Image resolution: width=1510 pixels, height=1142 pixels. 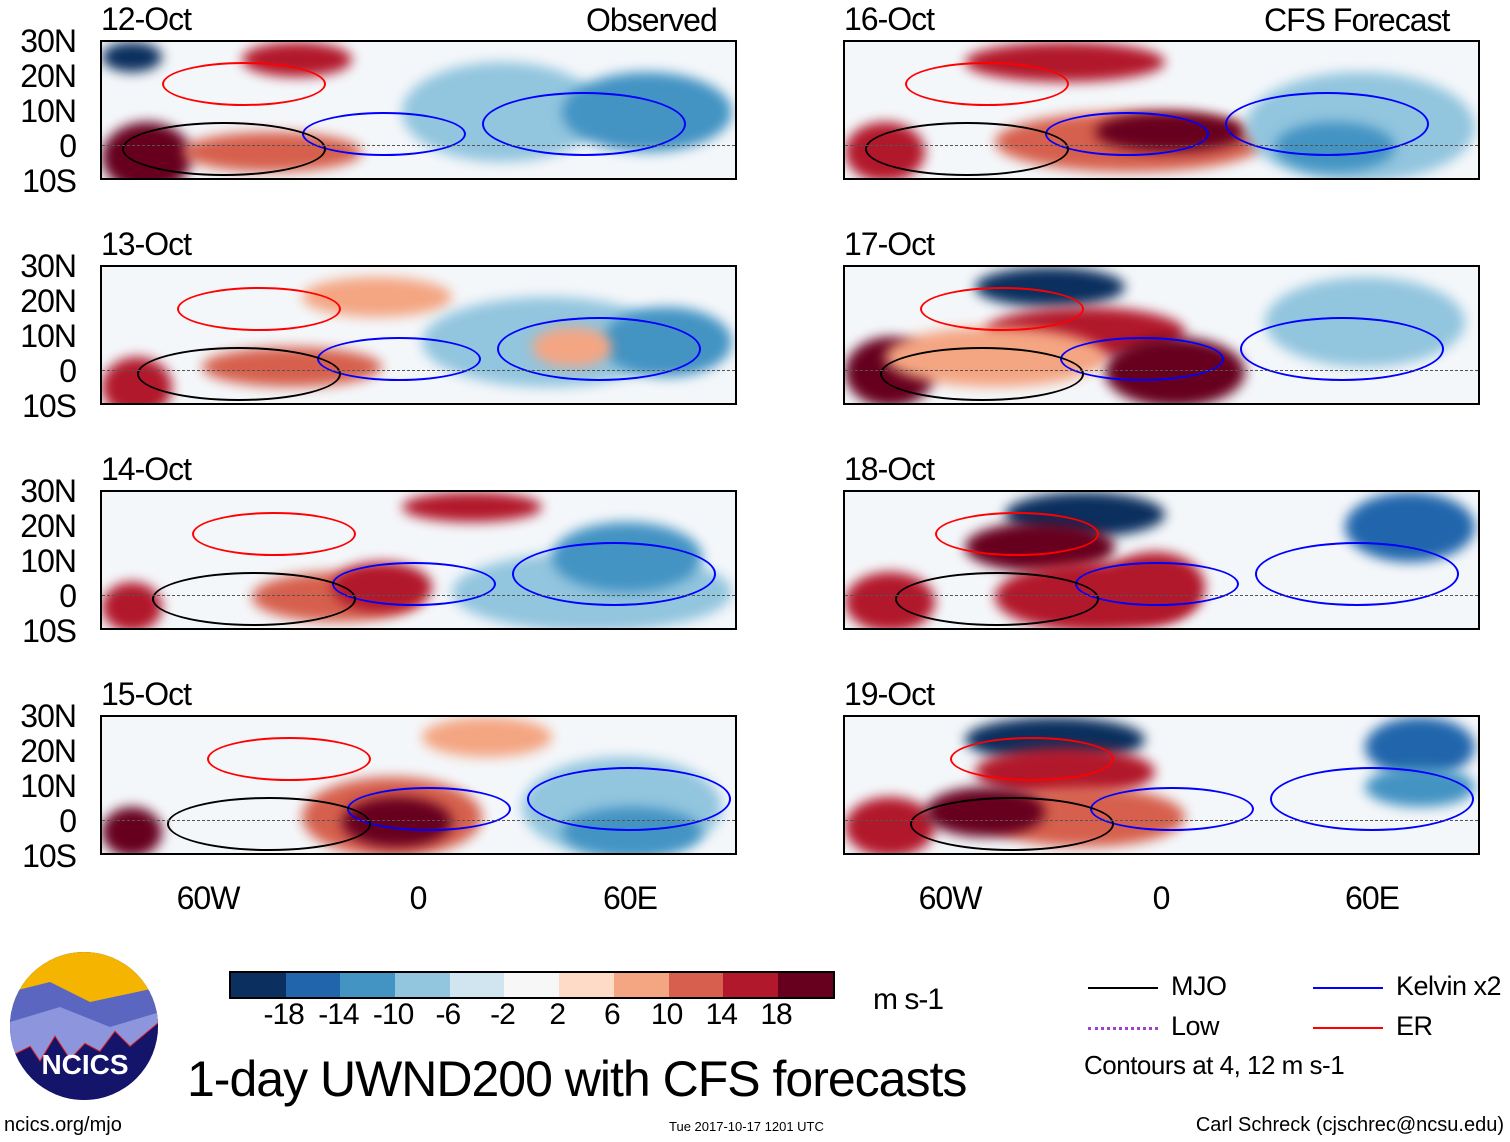 I want to click on panel-date: 13-Oct, so click(x=146, y=244).